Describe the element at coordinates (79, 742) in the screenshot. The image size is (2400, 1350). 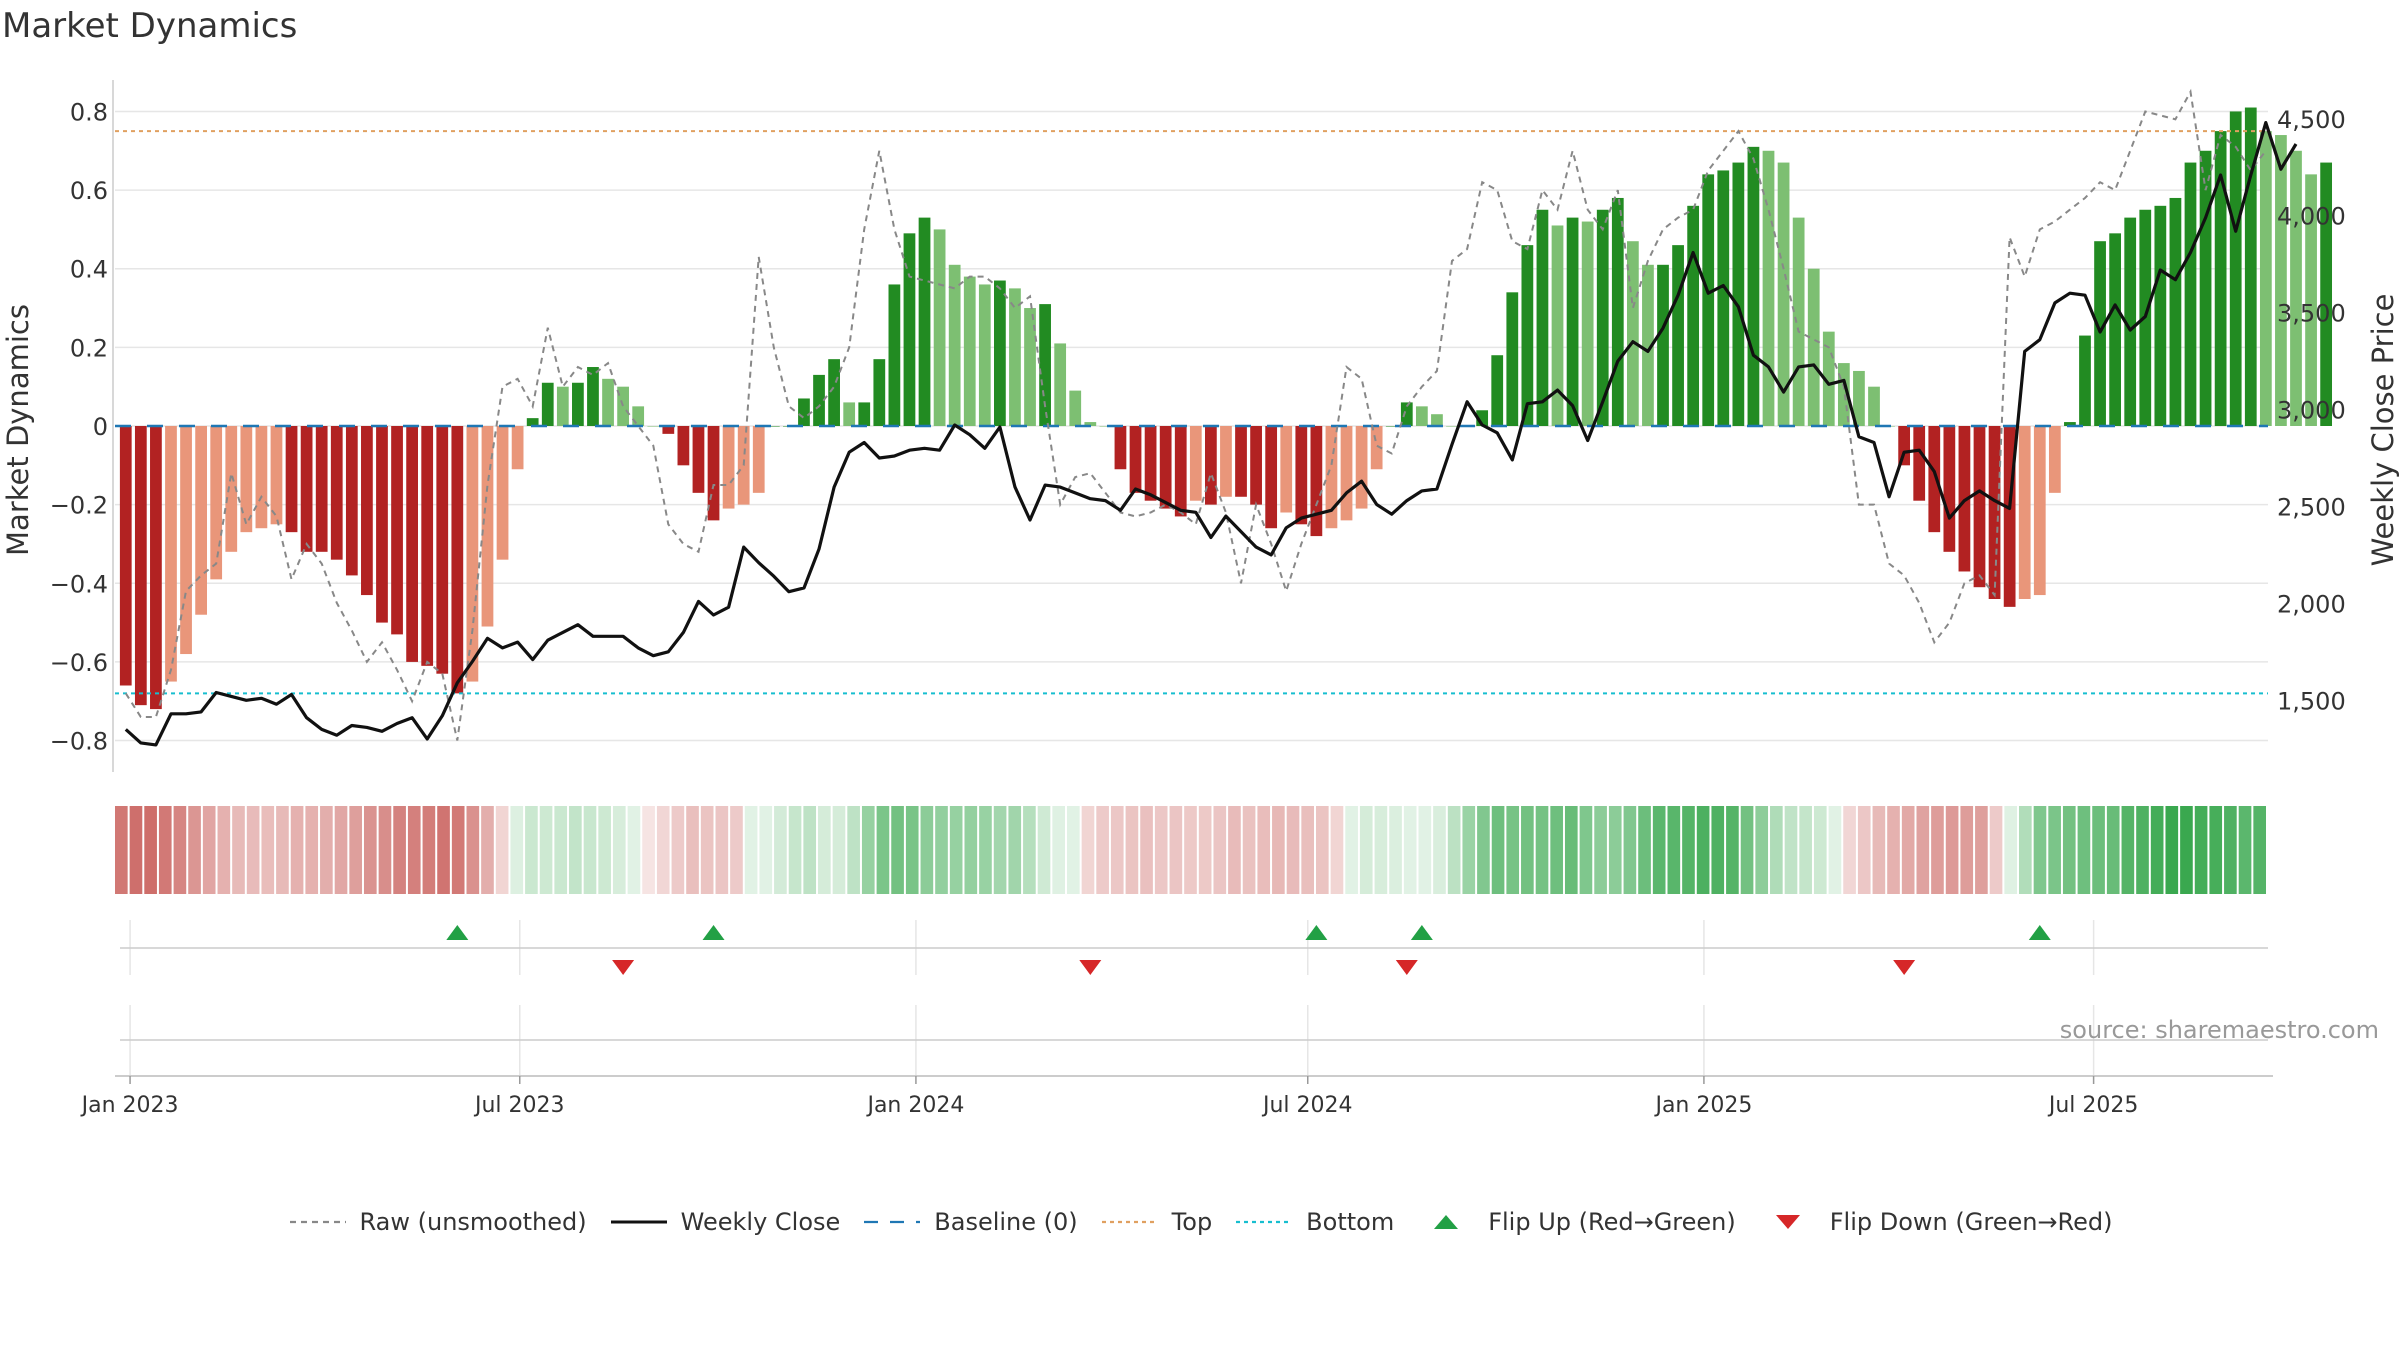
I see `y-tick-label: −0.8` at that location.